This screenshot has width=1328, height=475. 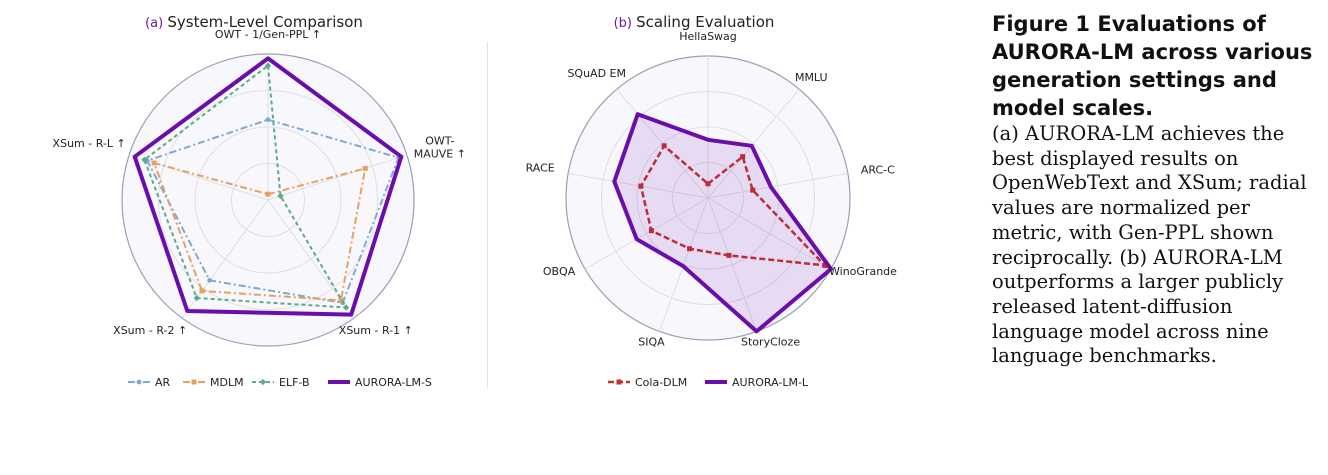 I want to click on axis-label-5: SIQA, so click(x=651, y=341).